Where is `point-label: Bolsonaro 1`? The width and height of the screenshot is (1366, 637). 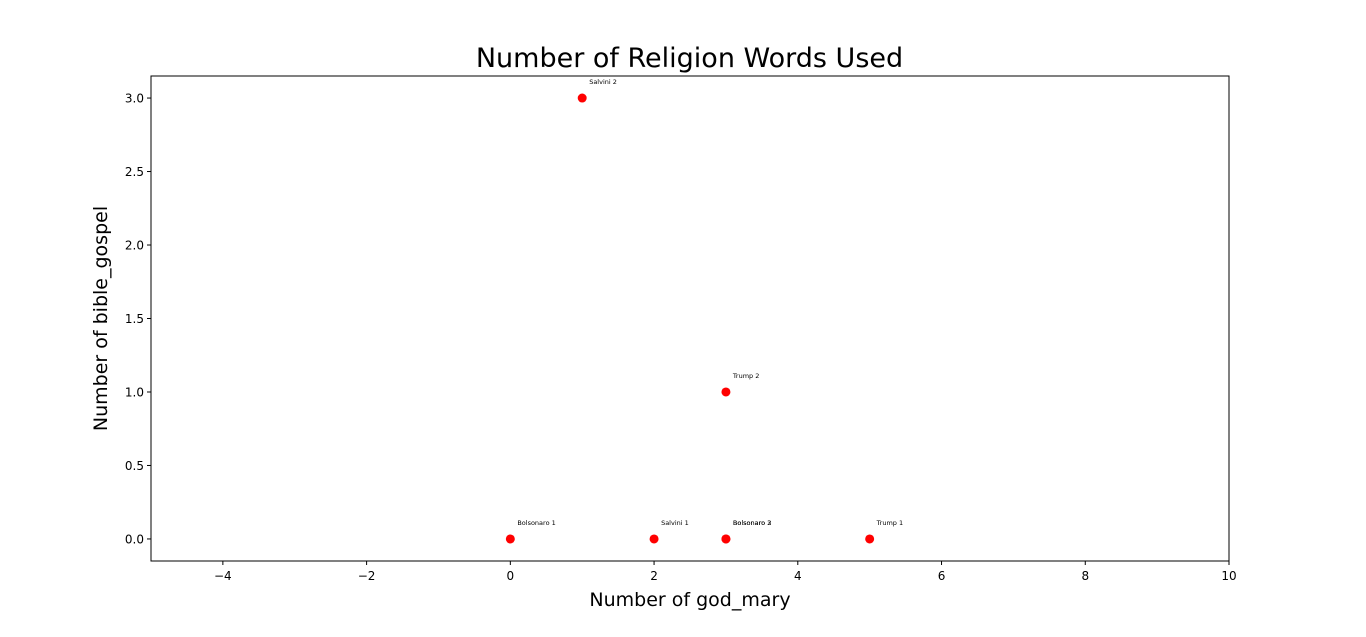
point-label: Bolsonaro 1 is located at coordinates (536, 523).